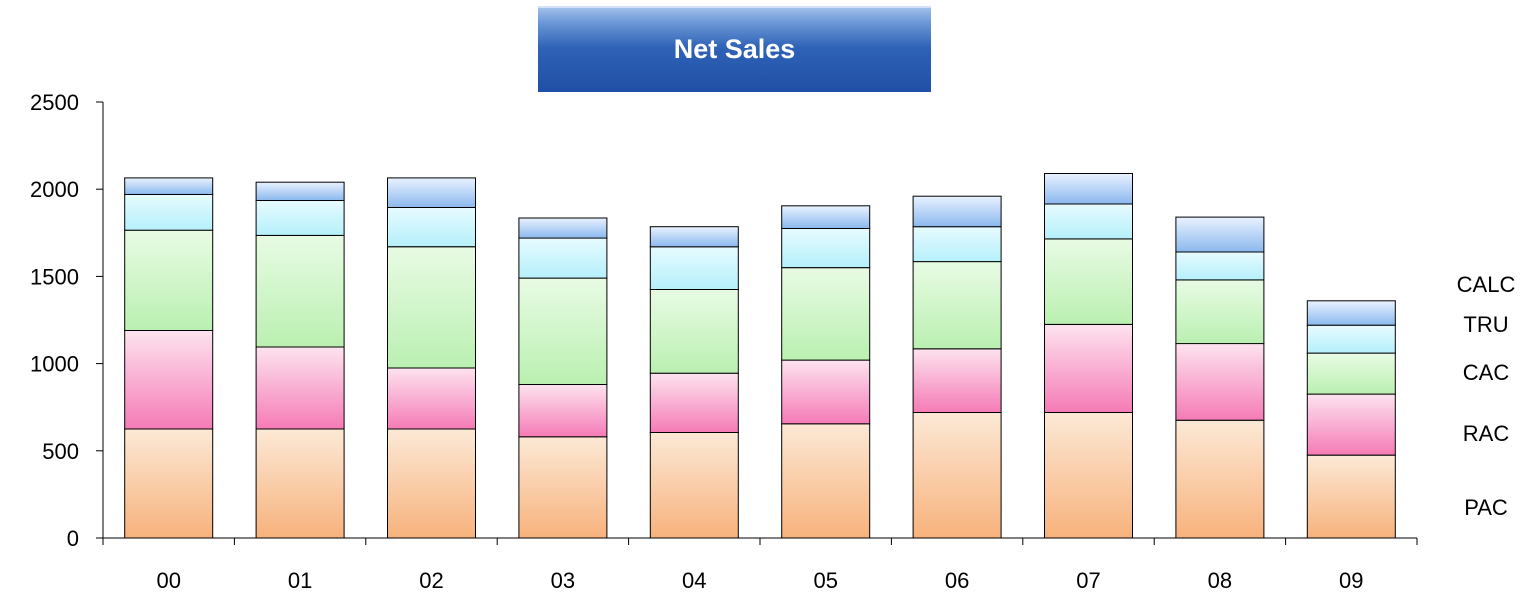  I want to click on x-tick-label: 03, so click(563, 580).